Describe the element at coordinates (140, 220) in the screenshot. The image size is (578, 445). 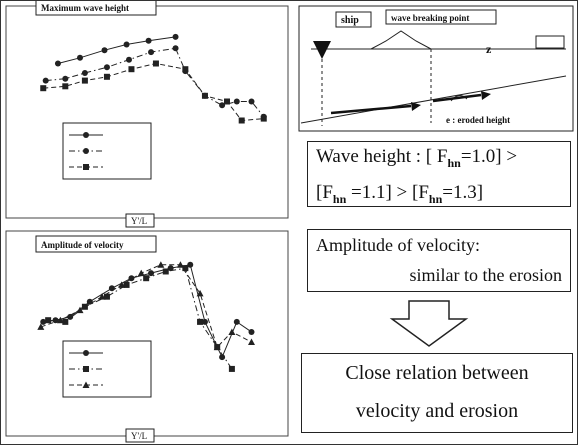
I see `x-label-box` at that location.